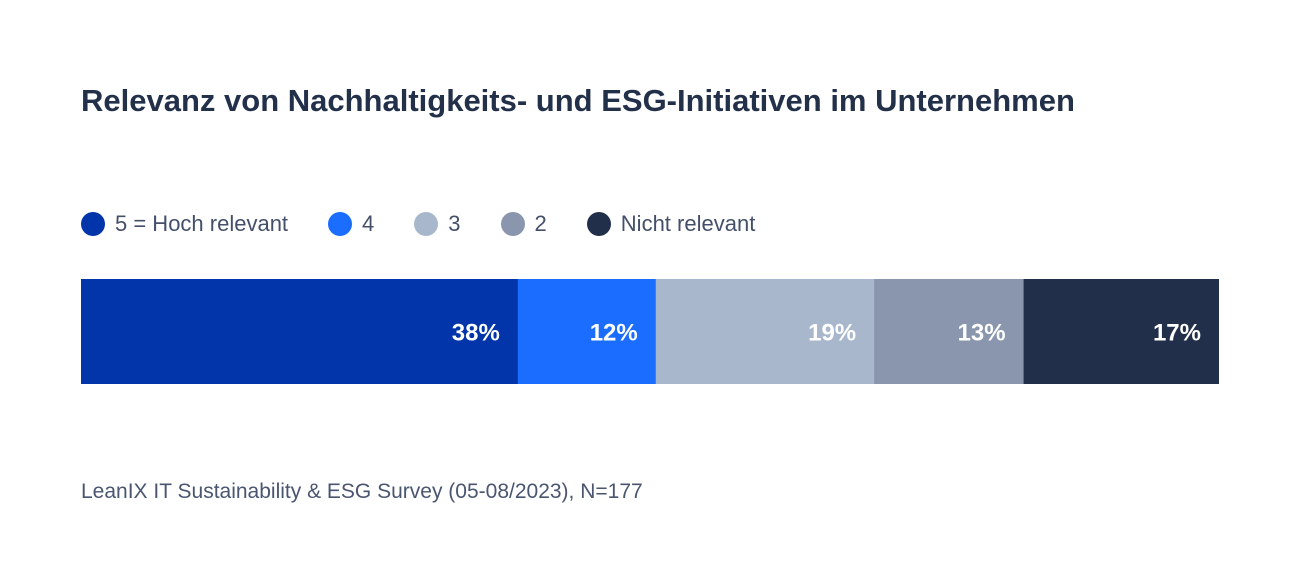 The width and height of the screenshot is (1300, 584). I want to click on legend-item-3: 3, so click(437, 224).